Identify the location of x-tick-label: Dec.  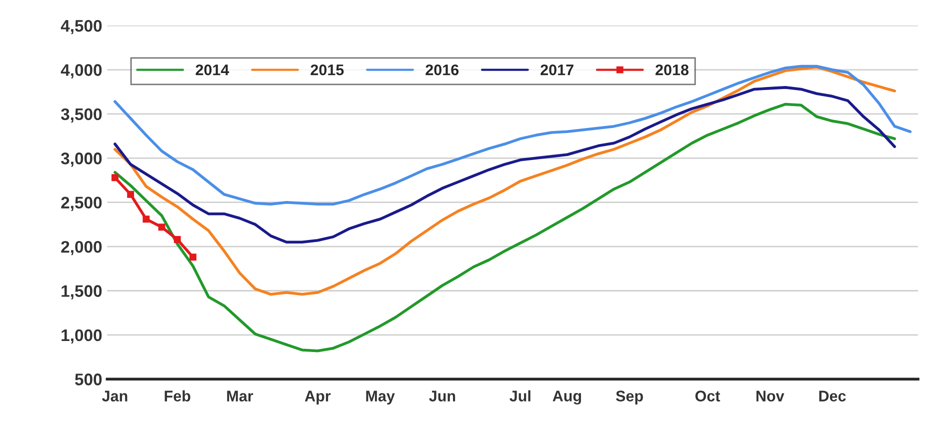
(832, 396).